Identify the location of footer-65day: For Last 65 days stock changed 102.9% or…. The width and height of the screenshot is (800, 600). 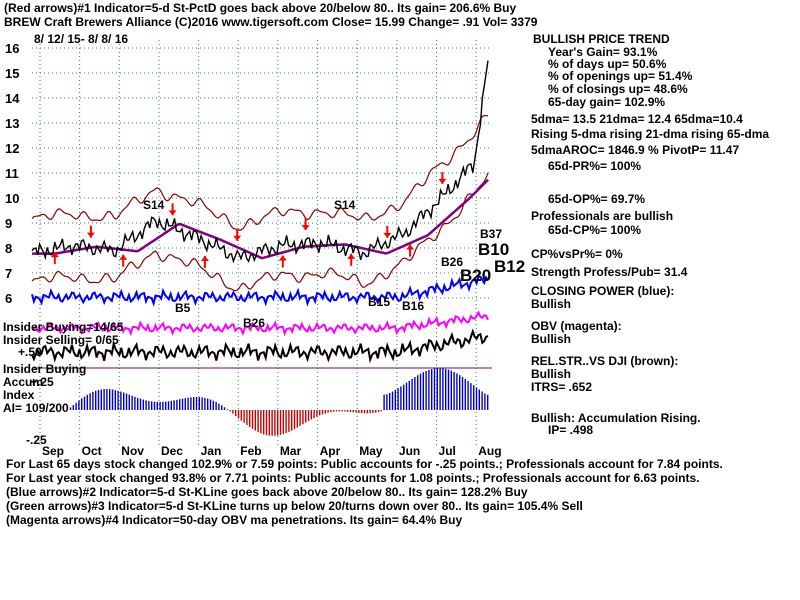
(364, 464).